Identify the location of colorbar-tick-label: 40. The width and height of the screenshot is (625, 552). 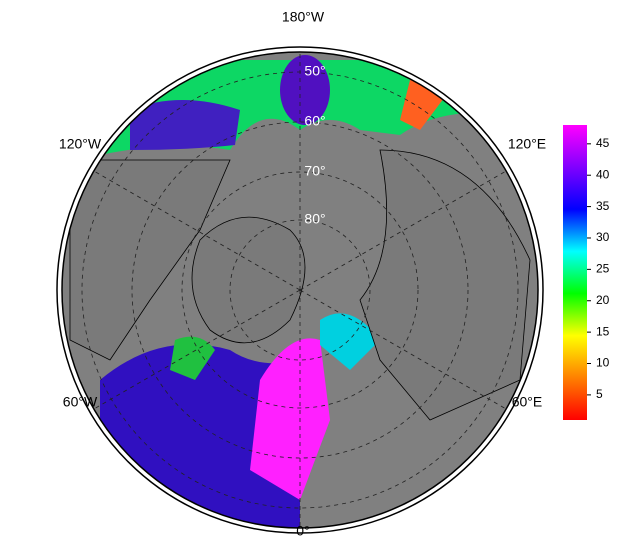
(603, 174).